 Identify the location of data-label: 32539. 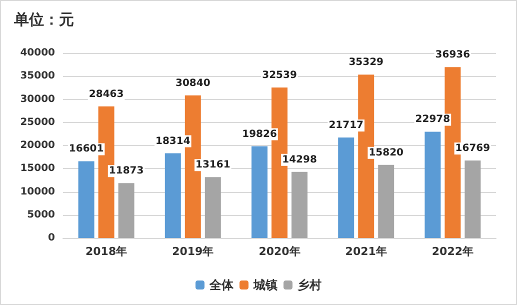
(279, 76).